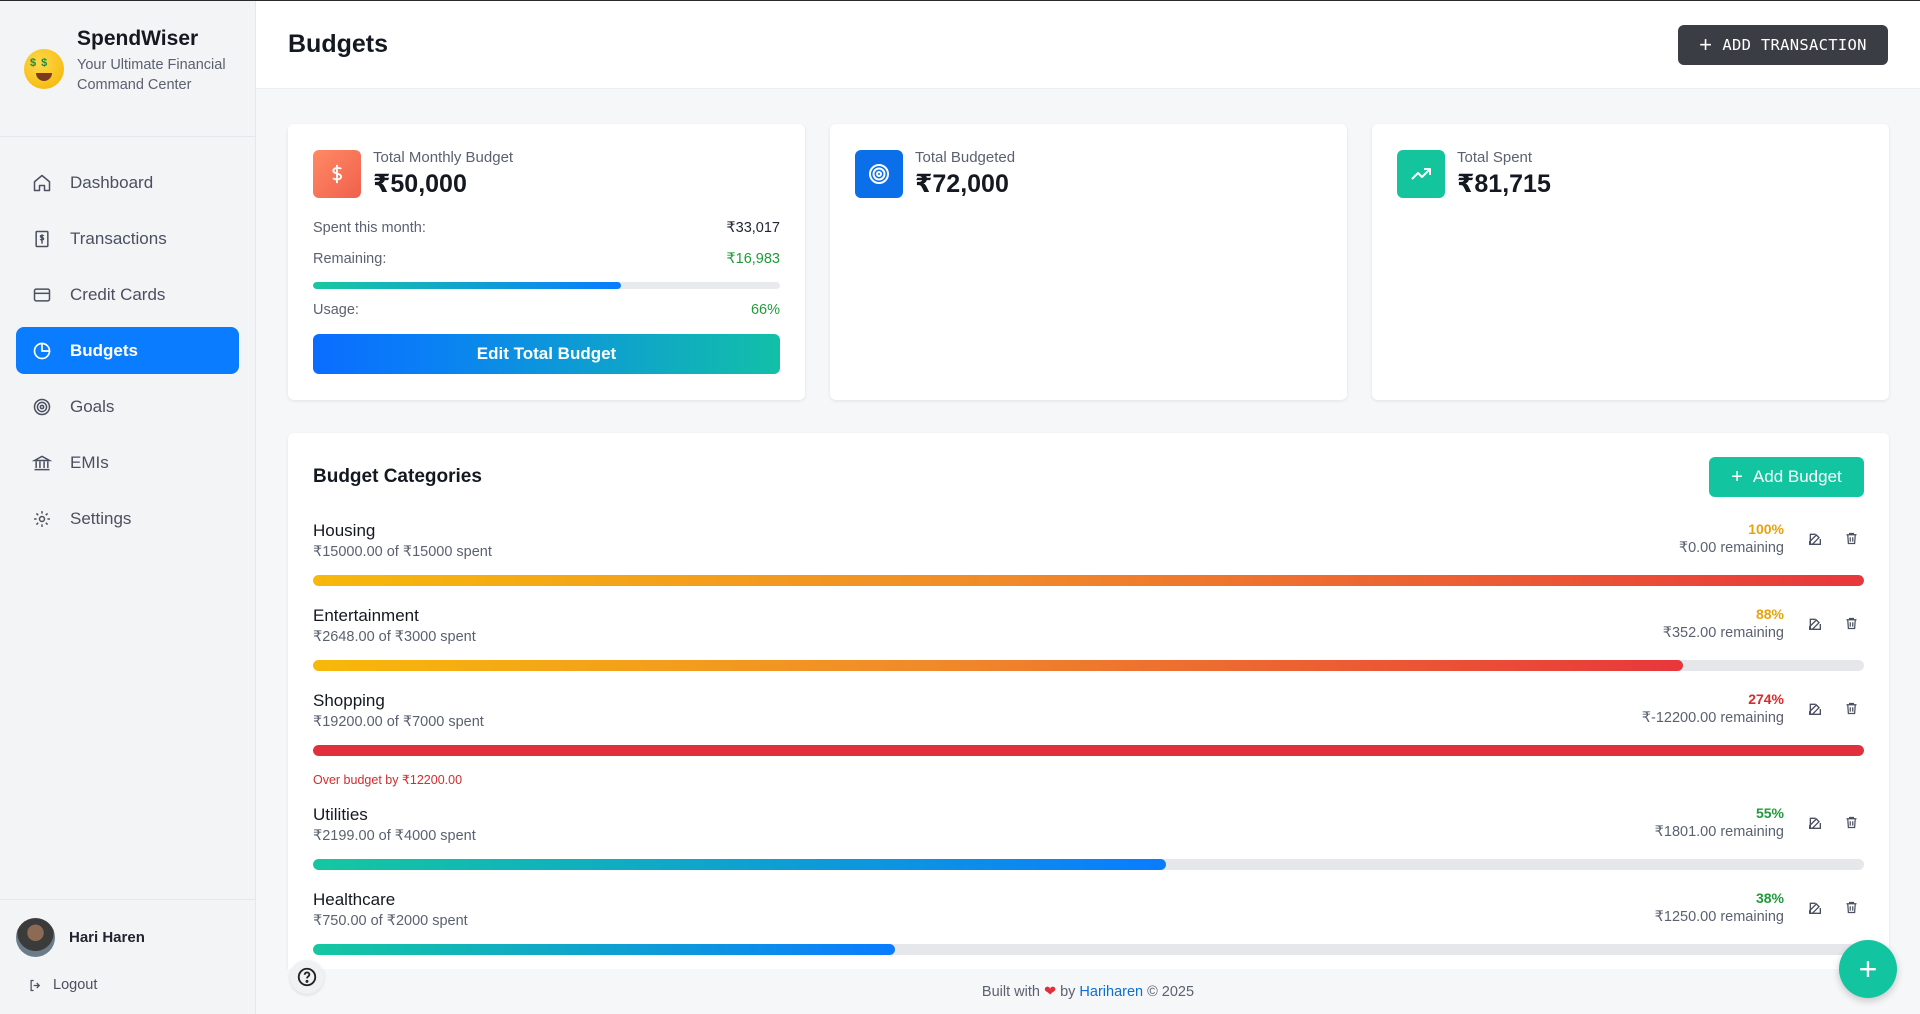 The height and width of the screenshot is (1014, 1920). What do you see at coordinates (765, 310) in the screenshot?
I see `usage-value: 66%` at bounding box center [765, 310].